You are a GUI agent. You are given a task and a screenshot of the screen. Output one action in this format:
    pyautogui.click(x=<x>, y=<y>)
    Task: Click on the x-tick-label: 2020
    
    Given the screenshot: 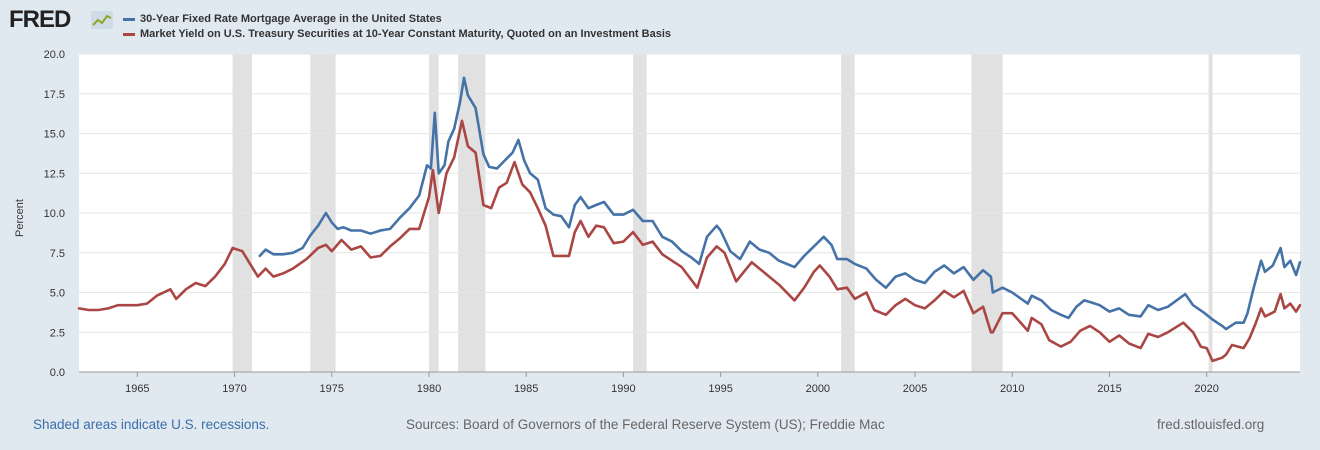 What is the action you would take?
    pyautogui.click(x=1206, y=389)
    